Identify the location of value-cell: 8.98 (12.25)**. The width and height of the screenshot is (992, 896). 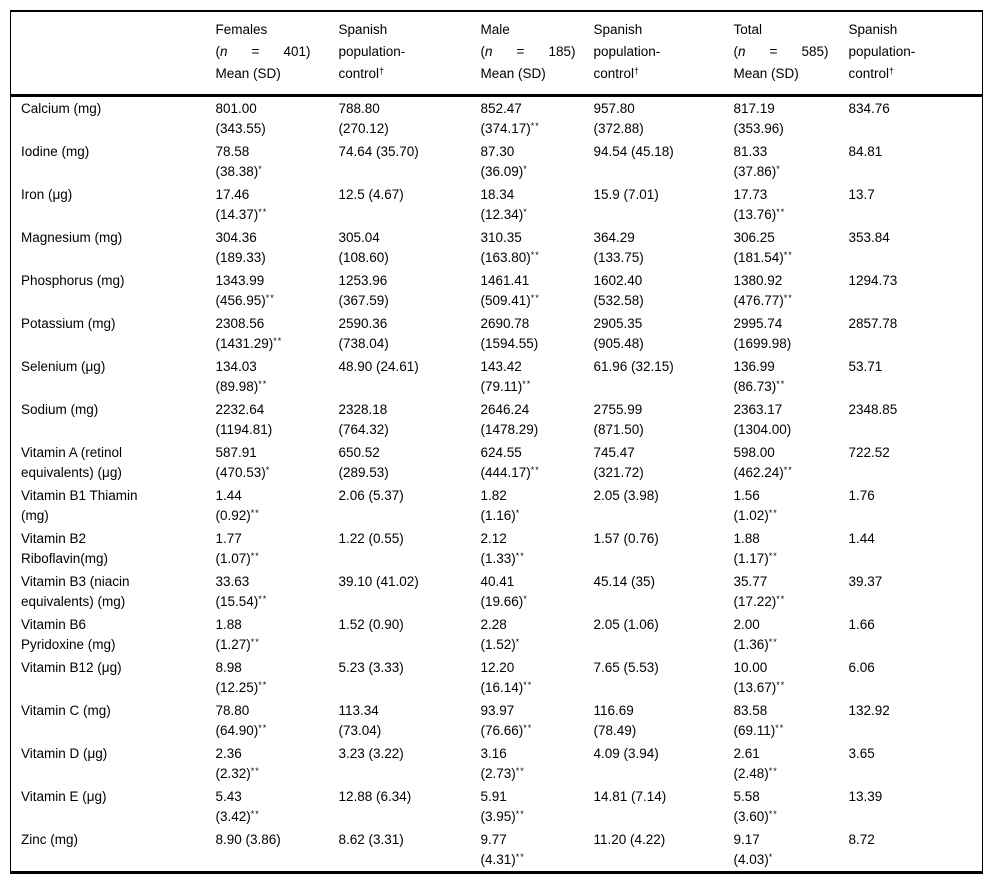
(277, 677).